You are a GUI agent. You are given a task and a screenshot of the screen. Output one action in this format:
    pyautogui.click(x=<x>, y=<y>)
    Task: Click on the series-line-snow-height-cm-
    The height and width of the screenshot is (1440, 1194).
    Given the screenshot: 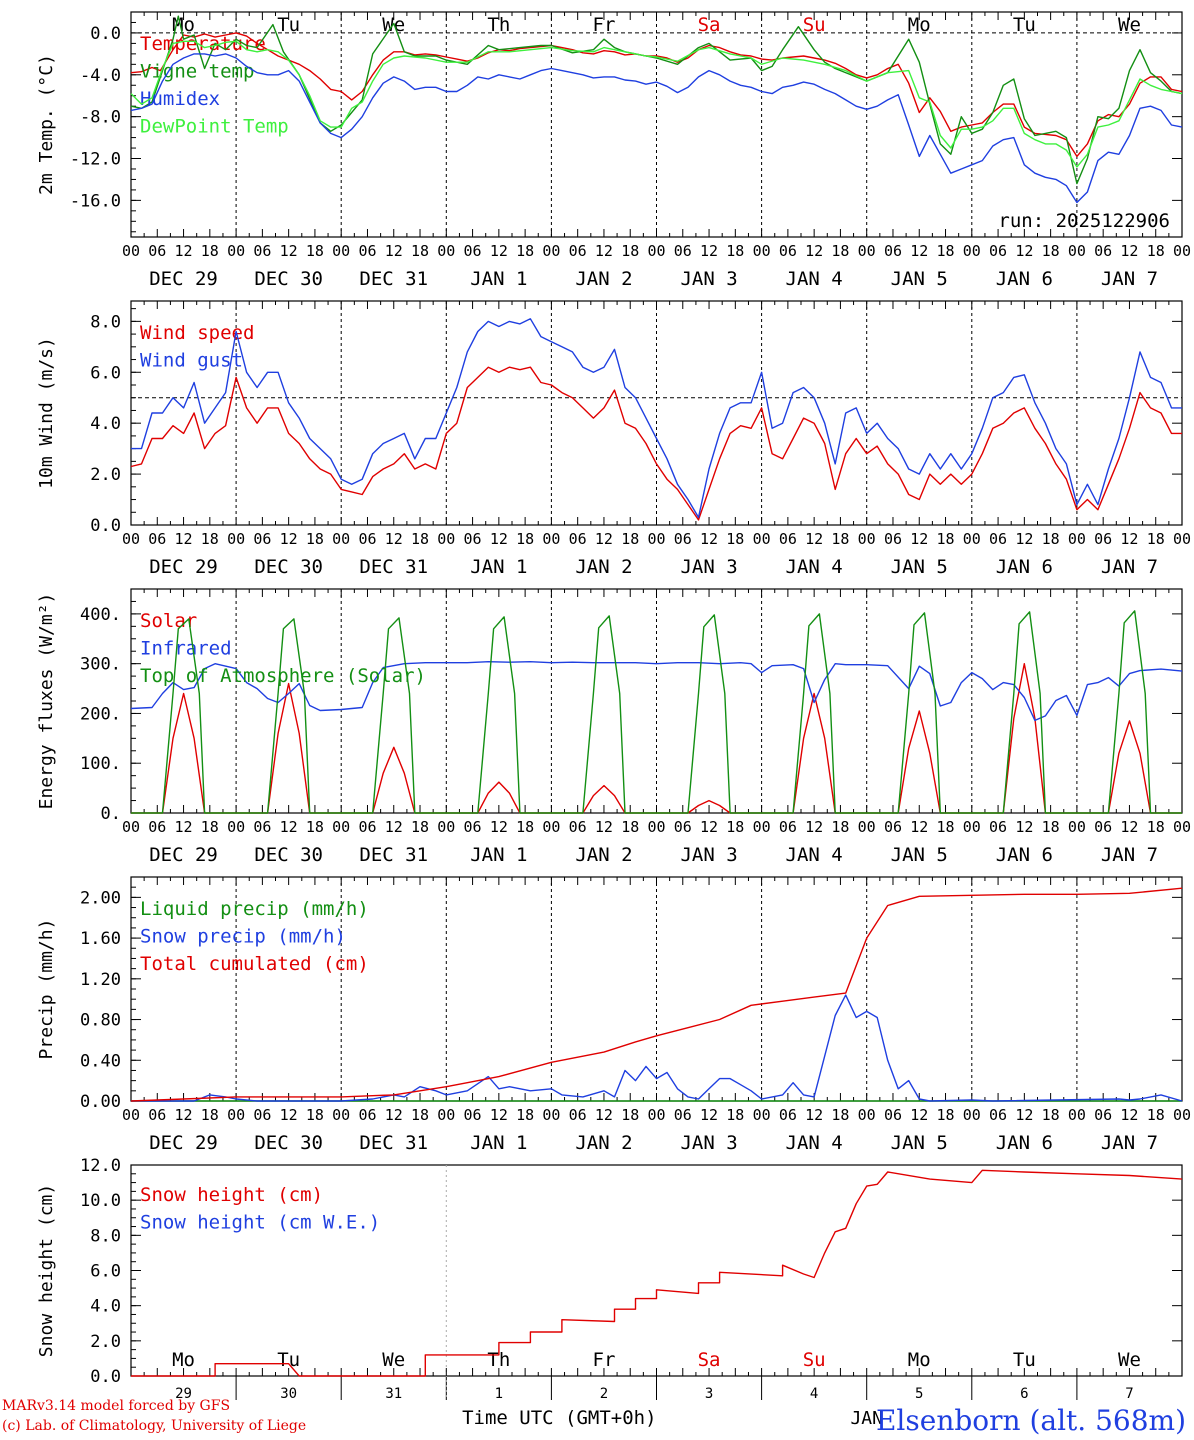 What is the action you would take?
    pyautogui.click(x=657, y=1273)
    